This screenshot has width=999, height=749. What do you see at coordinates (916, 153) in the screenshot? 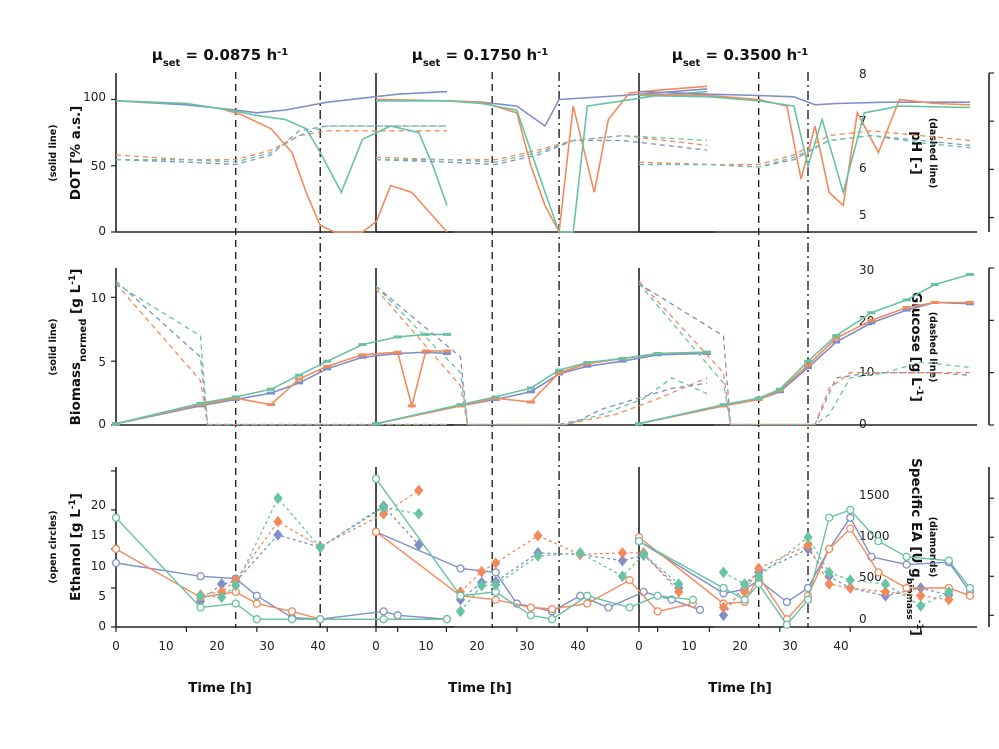
I see `row1-right-axis-title: pH [-]` at bounding box center [916, 153].